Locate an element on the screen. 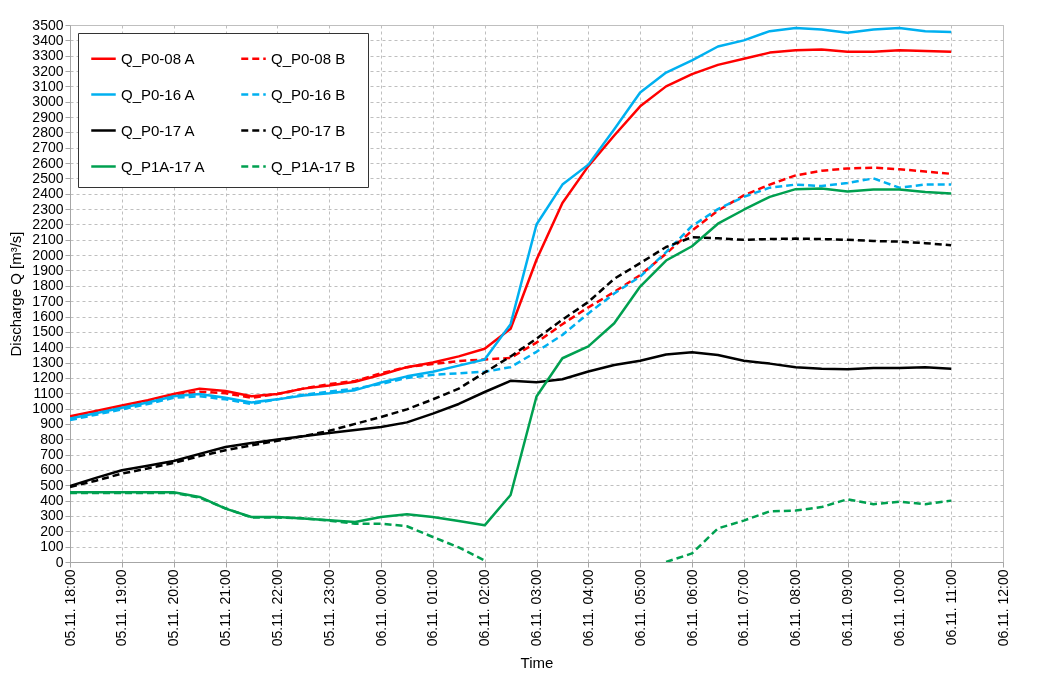 Image resolution: width=1054 pixels, height=690 pixels. legend-label: Q_P0-16 B is located at coordinates (308, 94).